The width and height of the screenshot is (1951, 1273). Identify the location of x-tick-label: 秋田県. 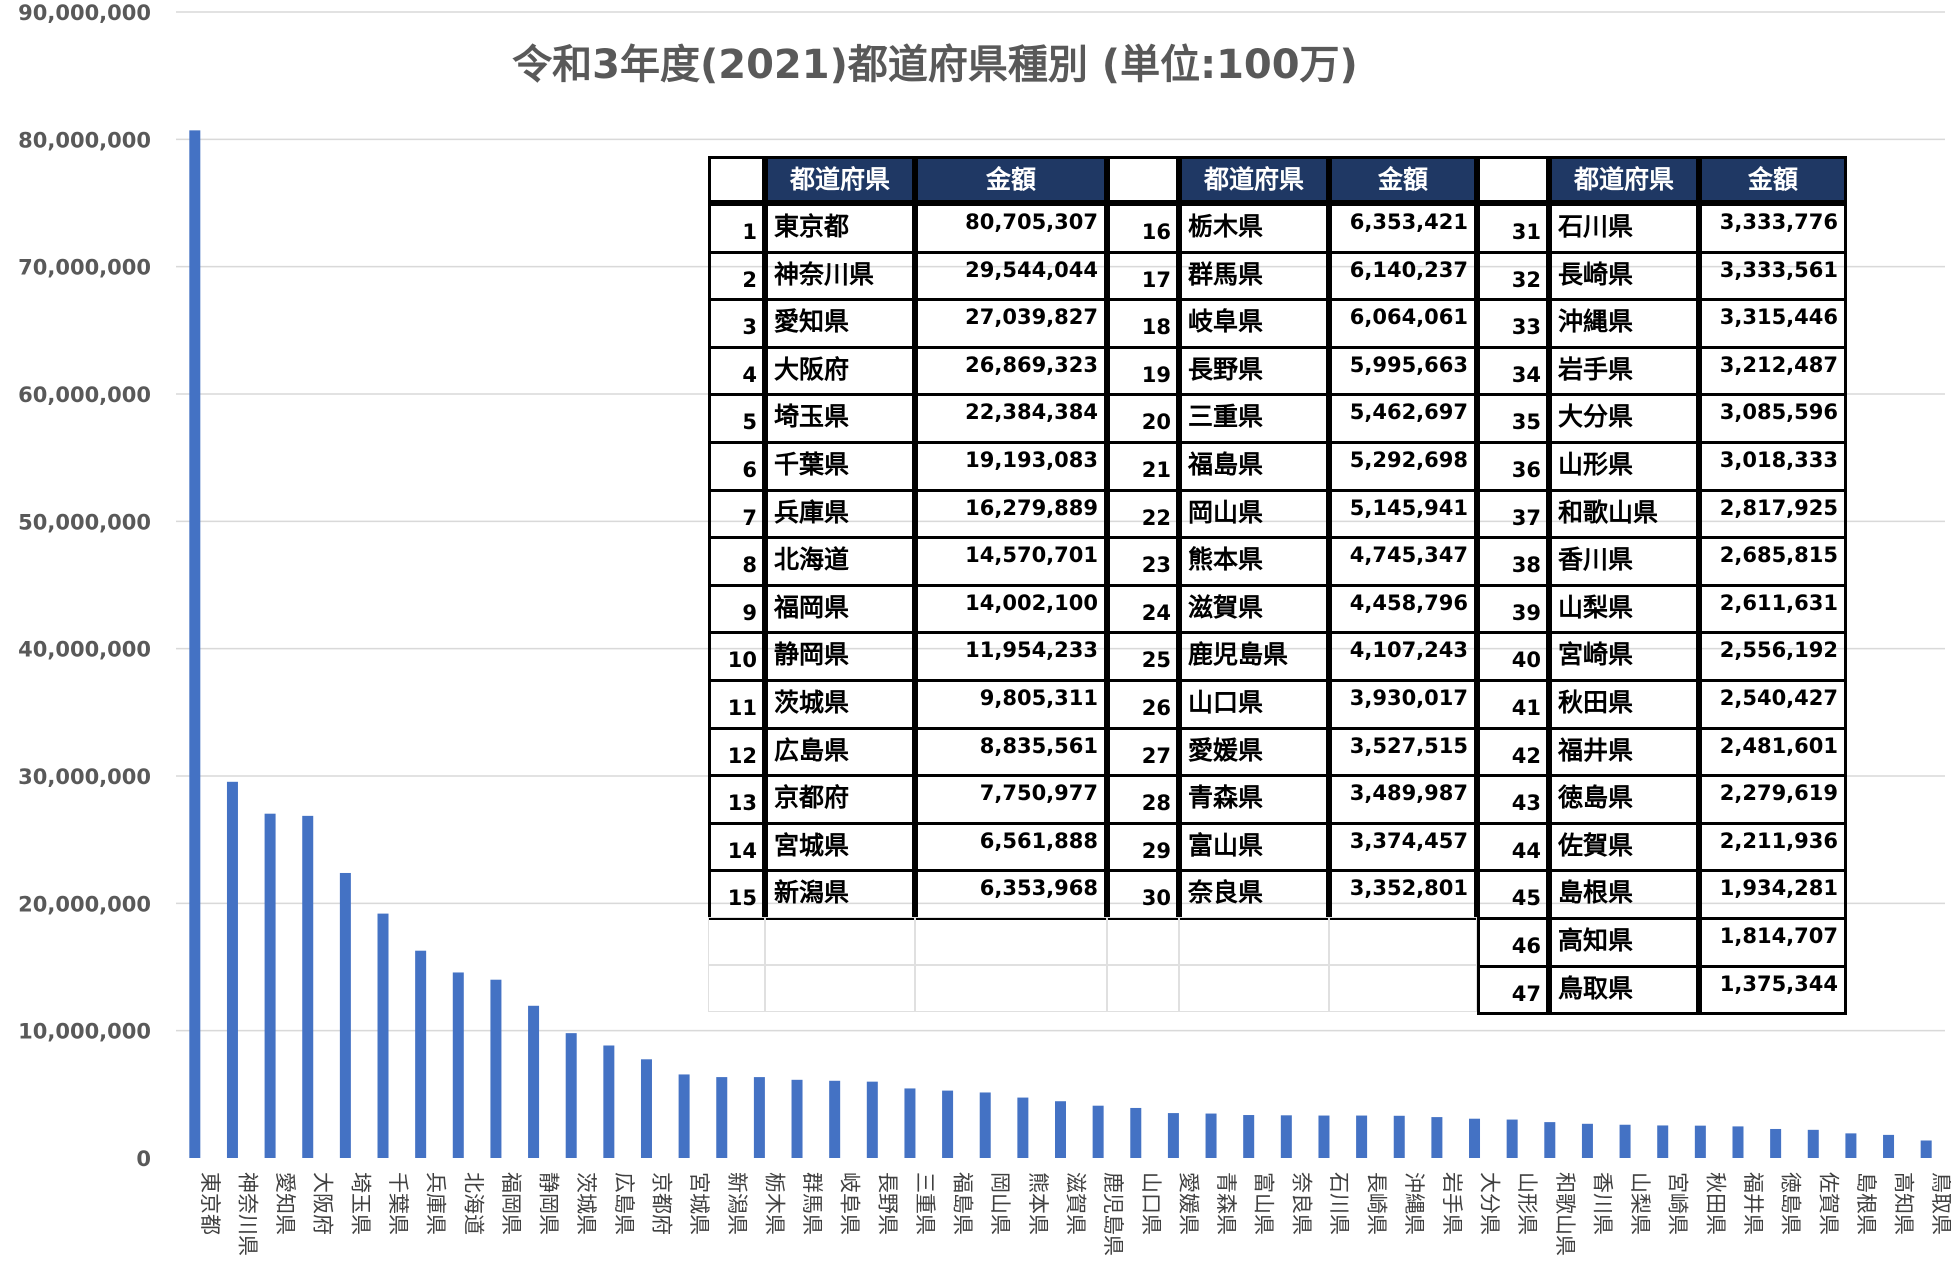
(1715, 1203).